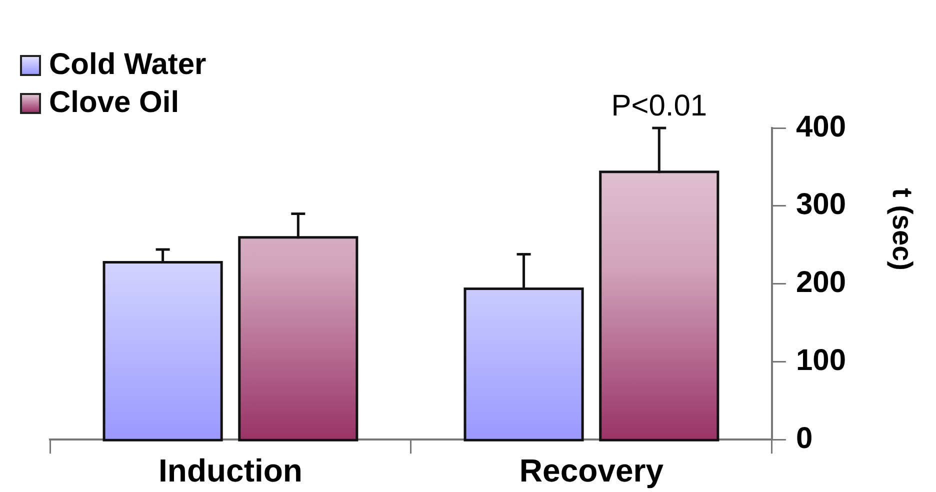 This screenshot has width=936, height=492. I want to click on y-axis-title: t (sec), so click(902, 229).